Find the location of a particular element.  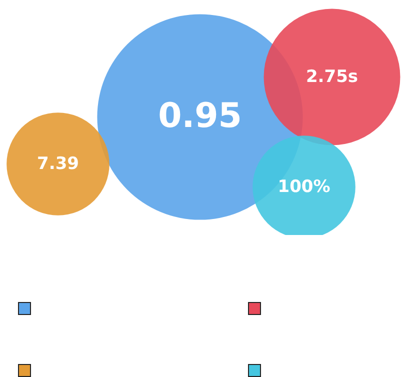

data-label: 7.39 is located at coordinates (58, 164).